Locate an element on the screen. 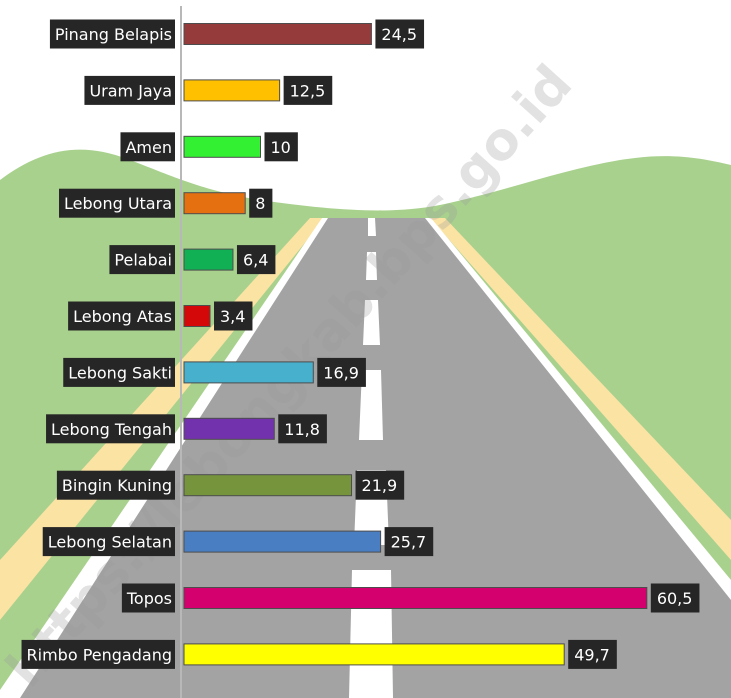 The image size is (731, 698). value-label: 12,5 is located at coordinates (308, 90).